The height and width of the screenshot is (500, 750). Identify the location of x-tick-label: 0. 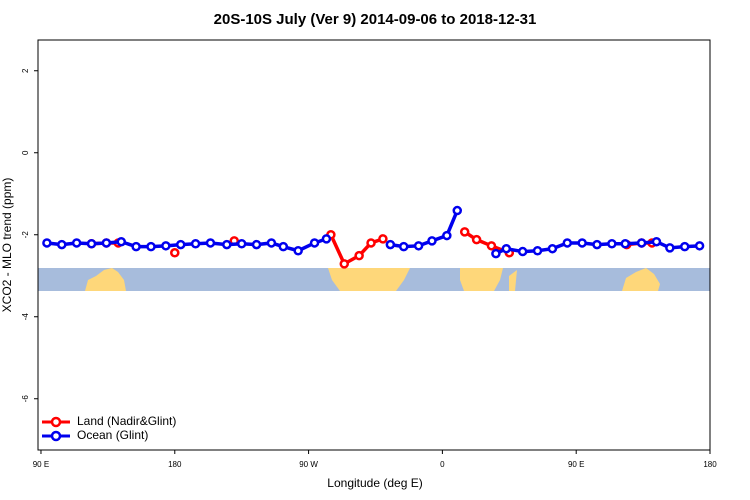
(442, 464).